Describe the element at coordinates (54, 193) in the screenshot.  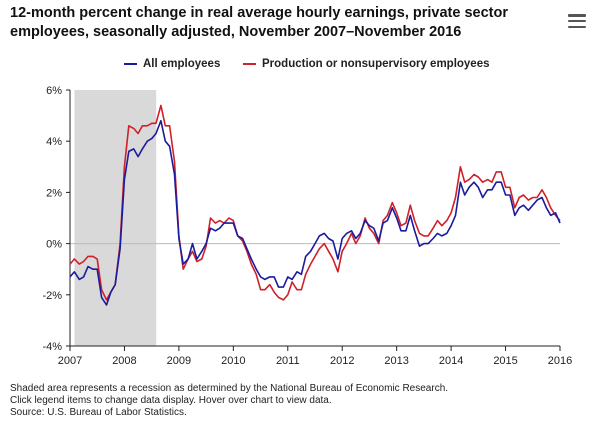
I see `y-tick-label: 2%` at that location.